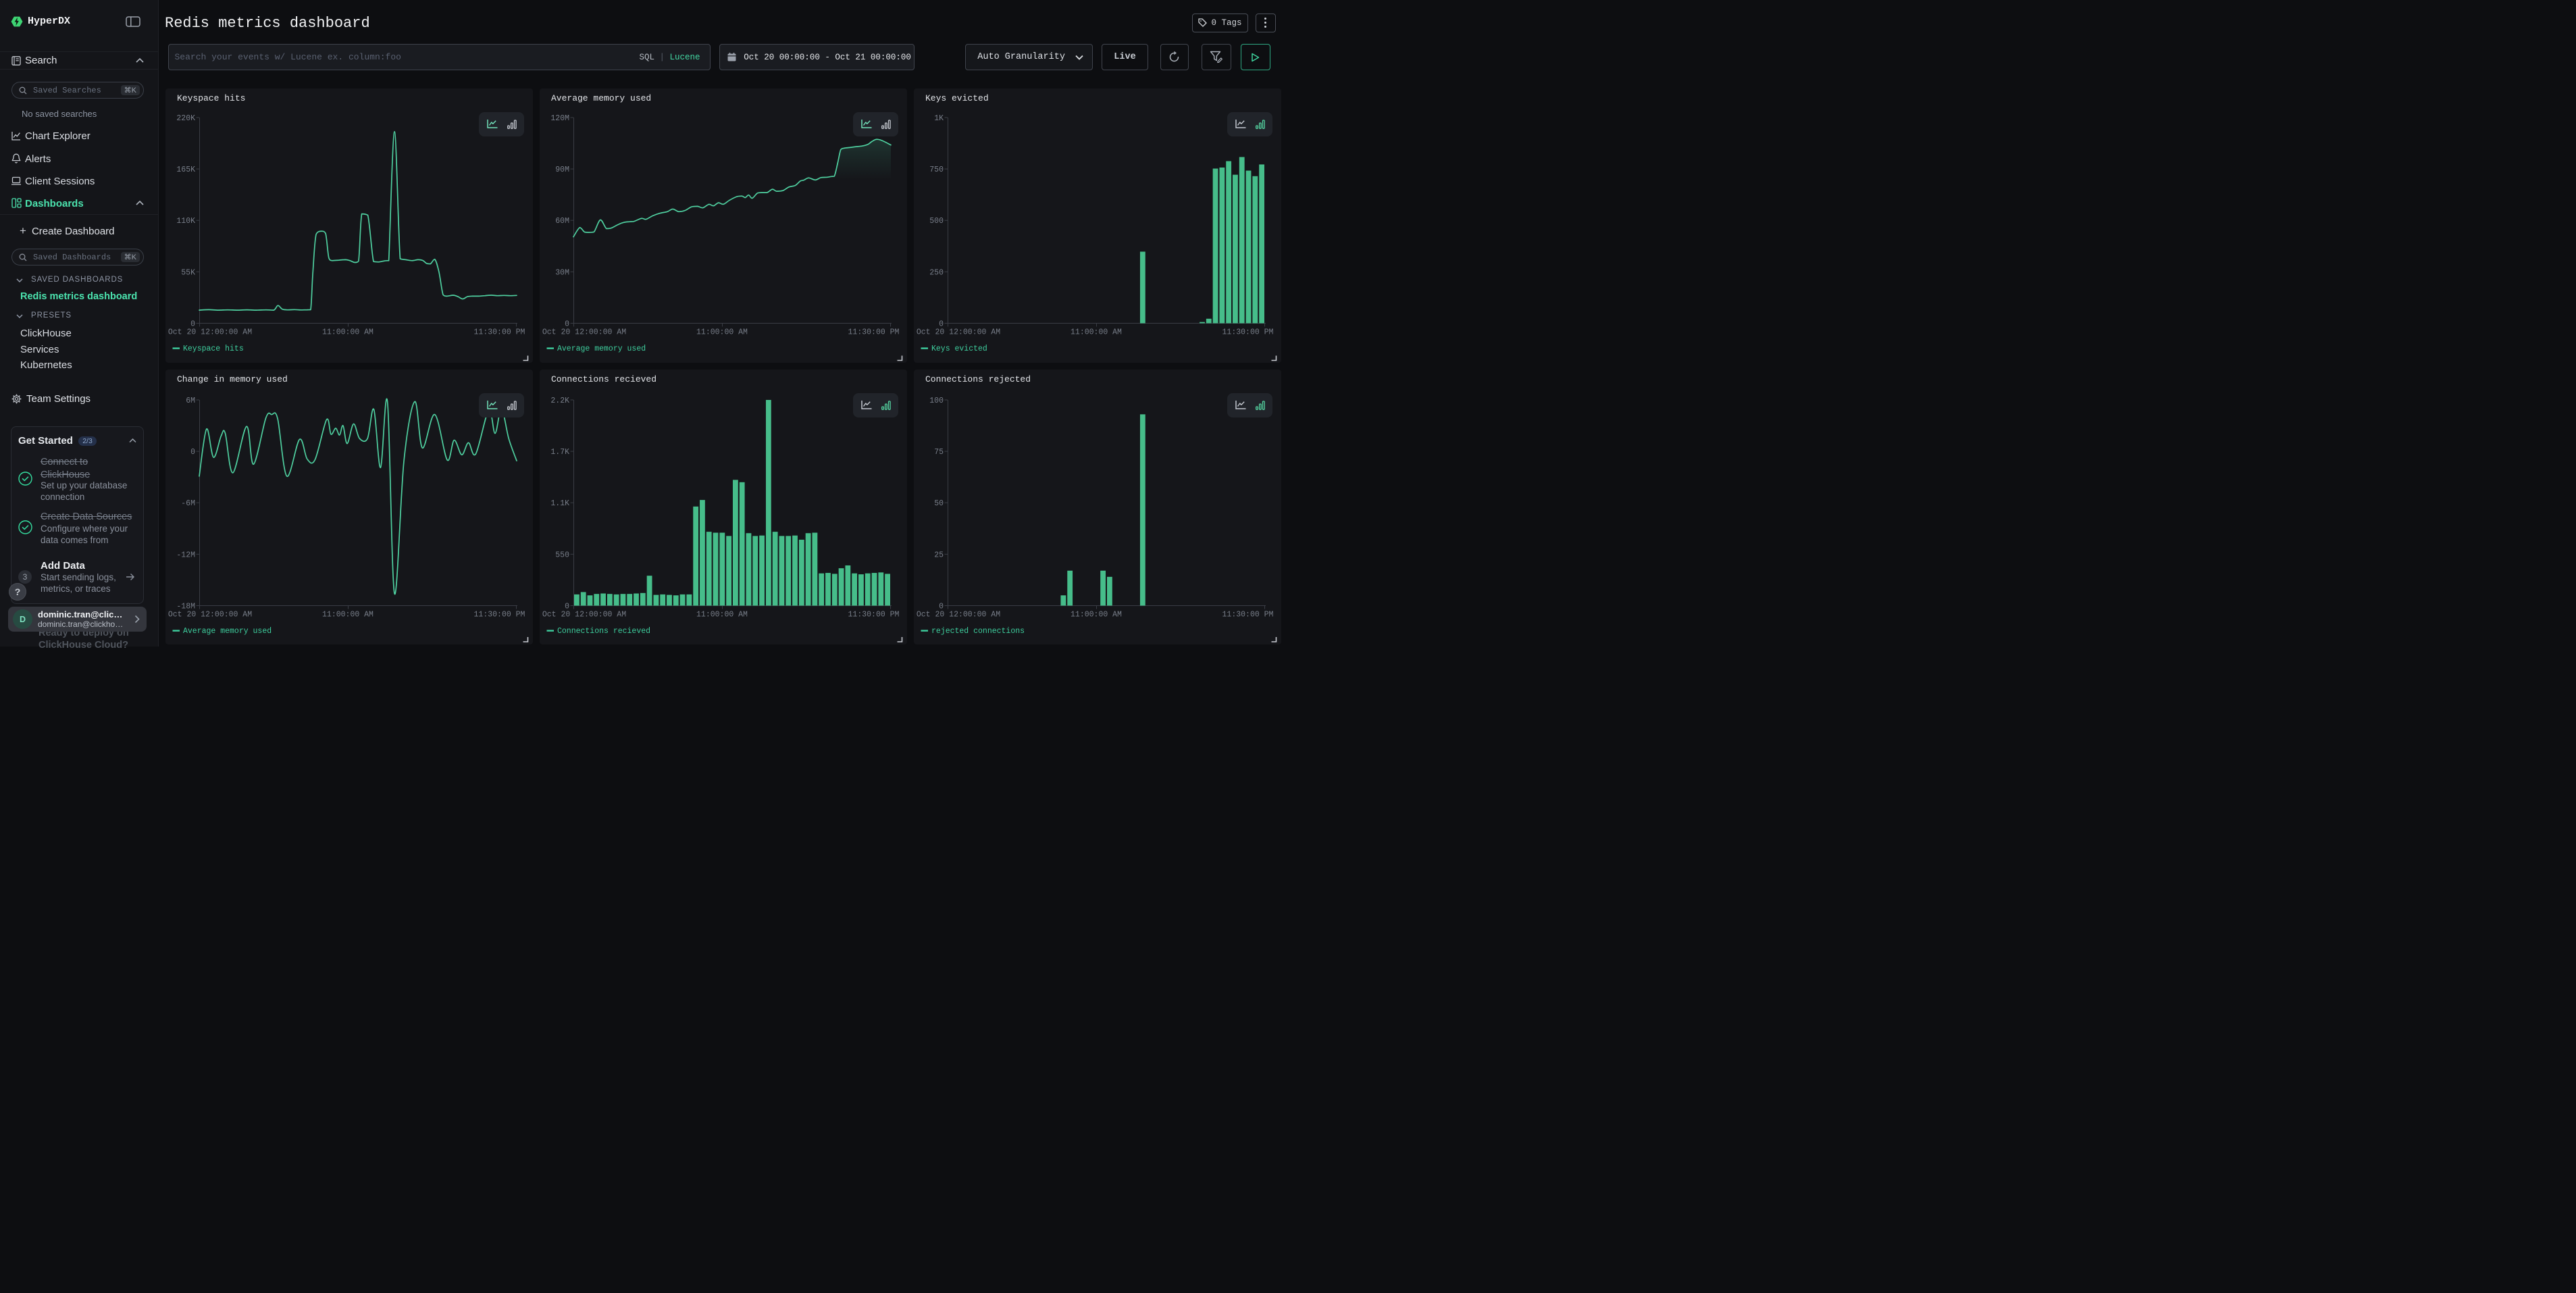 Image resolution: width=2576 pixels, height=1293 pixels. Describe the element at coordinates (562, 555) in the screenshot. I see `svg-text: 550` at that location.